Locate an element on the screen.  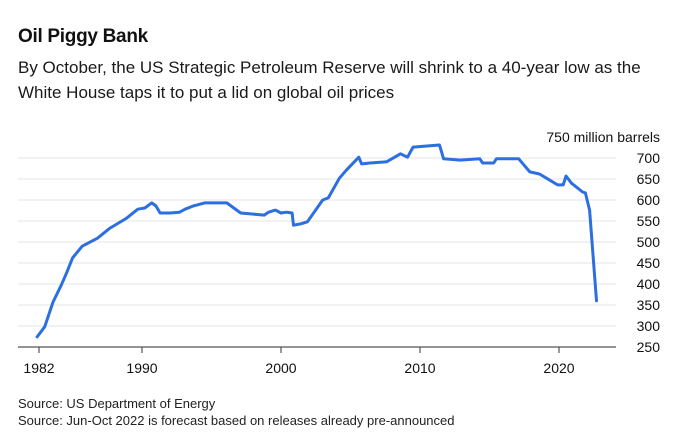
y-tick-label: 300 is located at coordinates (649, 326).